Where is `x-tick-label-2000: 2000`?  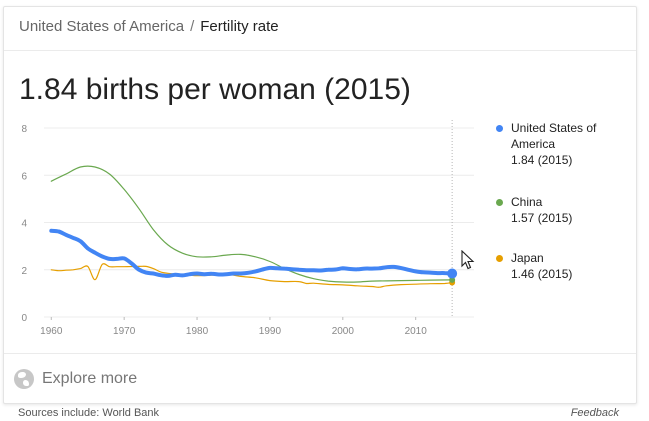
x-tick-label-2000: 2000 is located at coordinates (343, 331).